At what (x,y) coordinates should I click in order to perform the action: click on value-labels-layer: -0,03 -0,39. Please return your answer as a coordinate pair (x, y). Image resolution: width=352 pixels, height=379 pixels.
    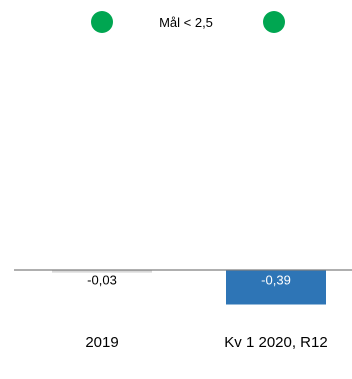
    Looking at the image, I should click on (189, 279).